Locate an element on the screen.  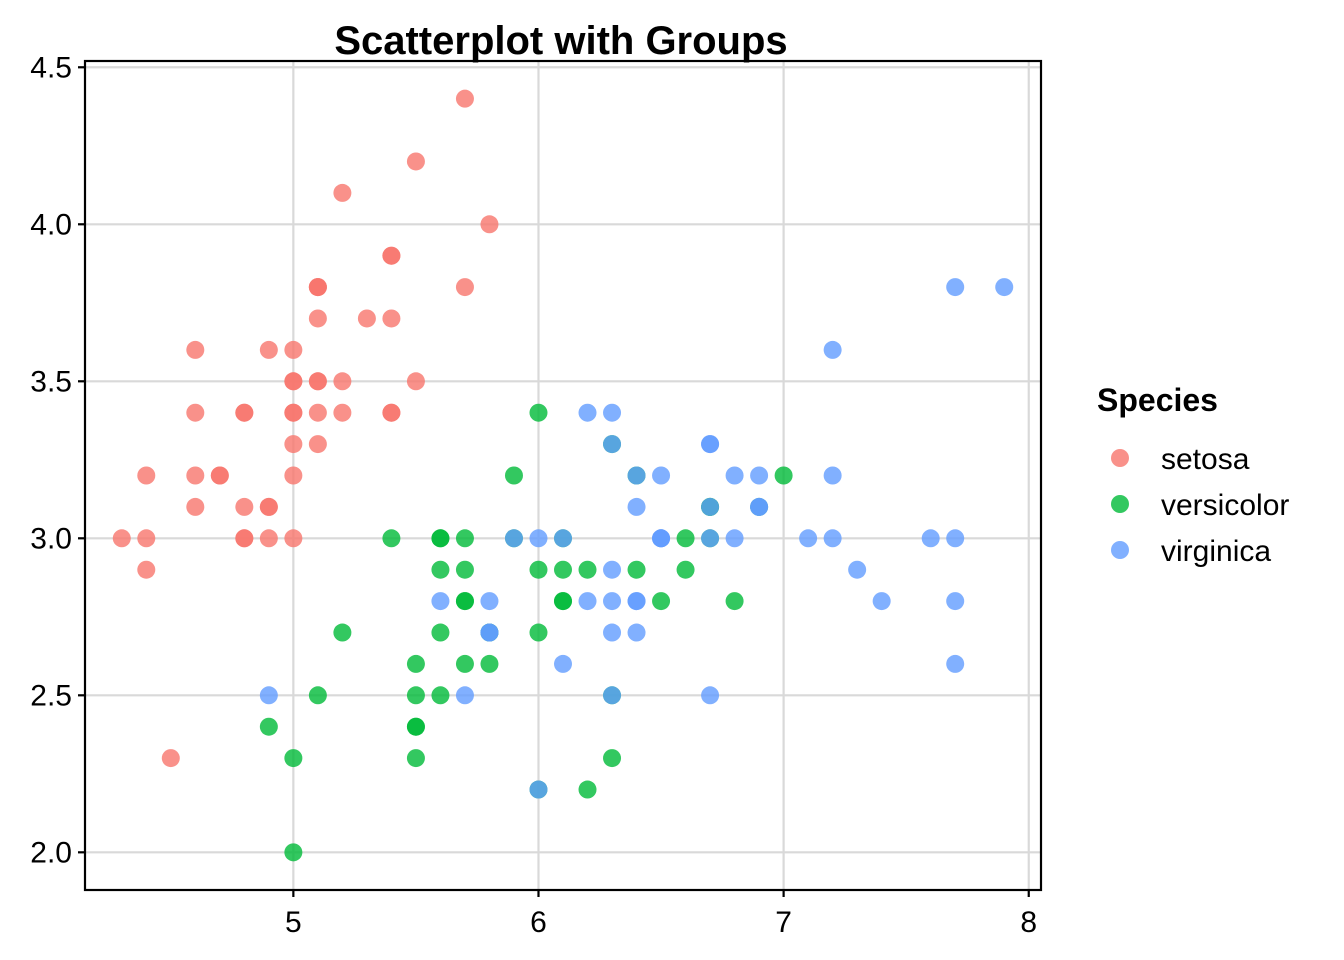
y-tick-label: 2.0 is located at coordinates (51, 852).